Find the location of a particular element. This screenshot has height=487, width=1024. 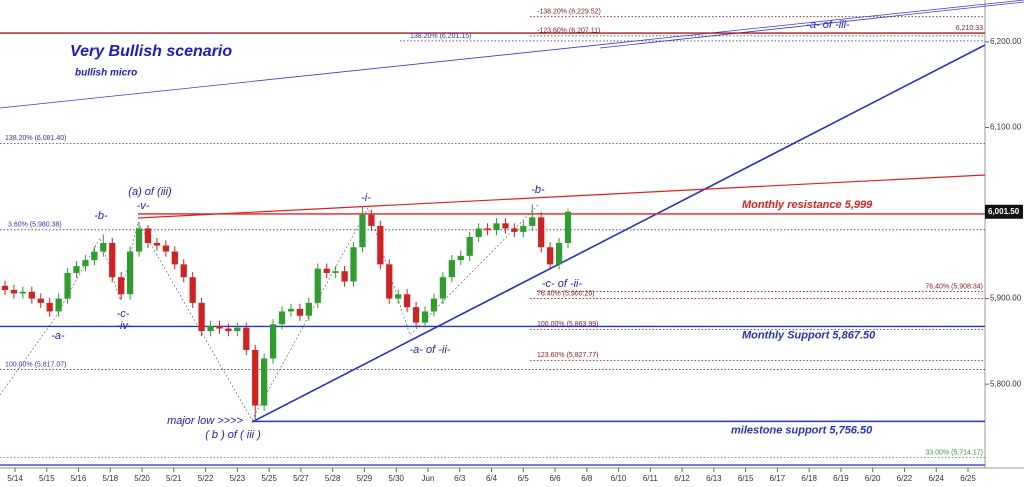

level-label: 123.60% (5,827.77) is located at coordinates (568, 355).